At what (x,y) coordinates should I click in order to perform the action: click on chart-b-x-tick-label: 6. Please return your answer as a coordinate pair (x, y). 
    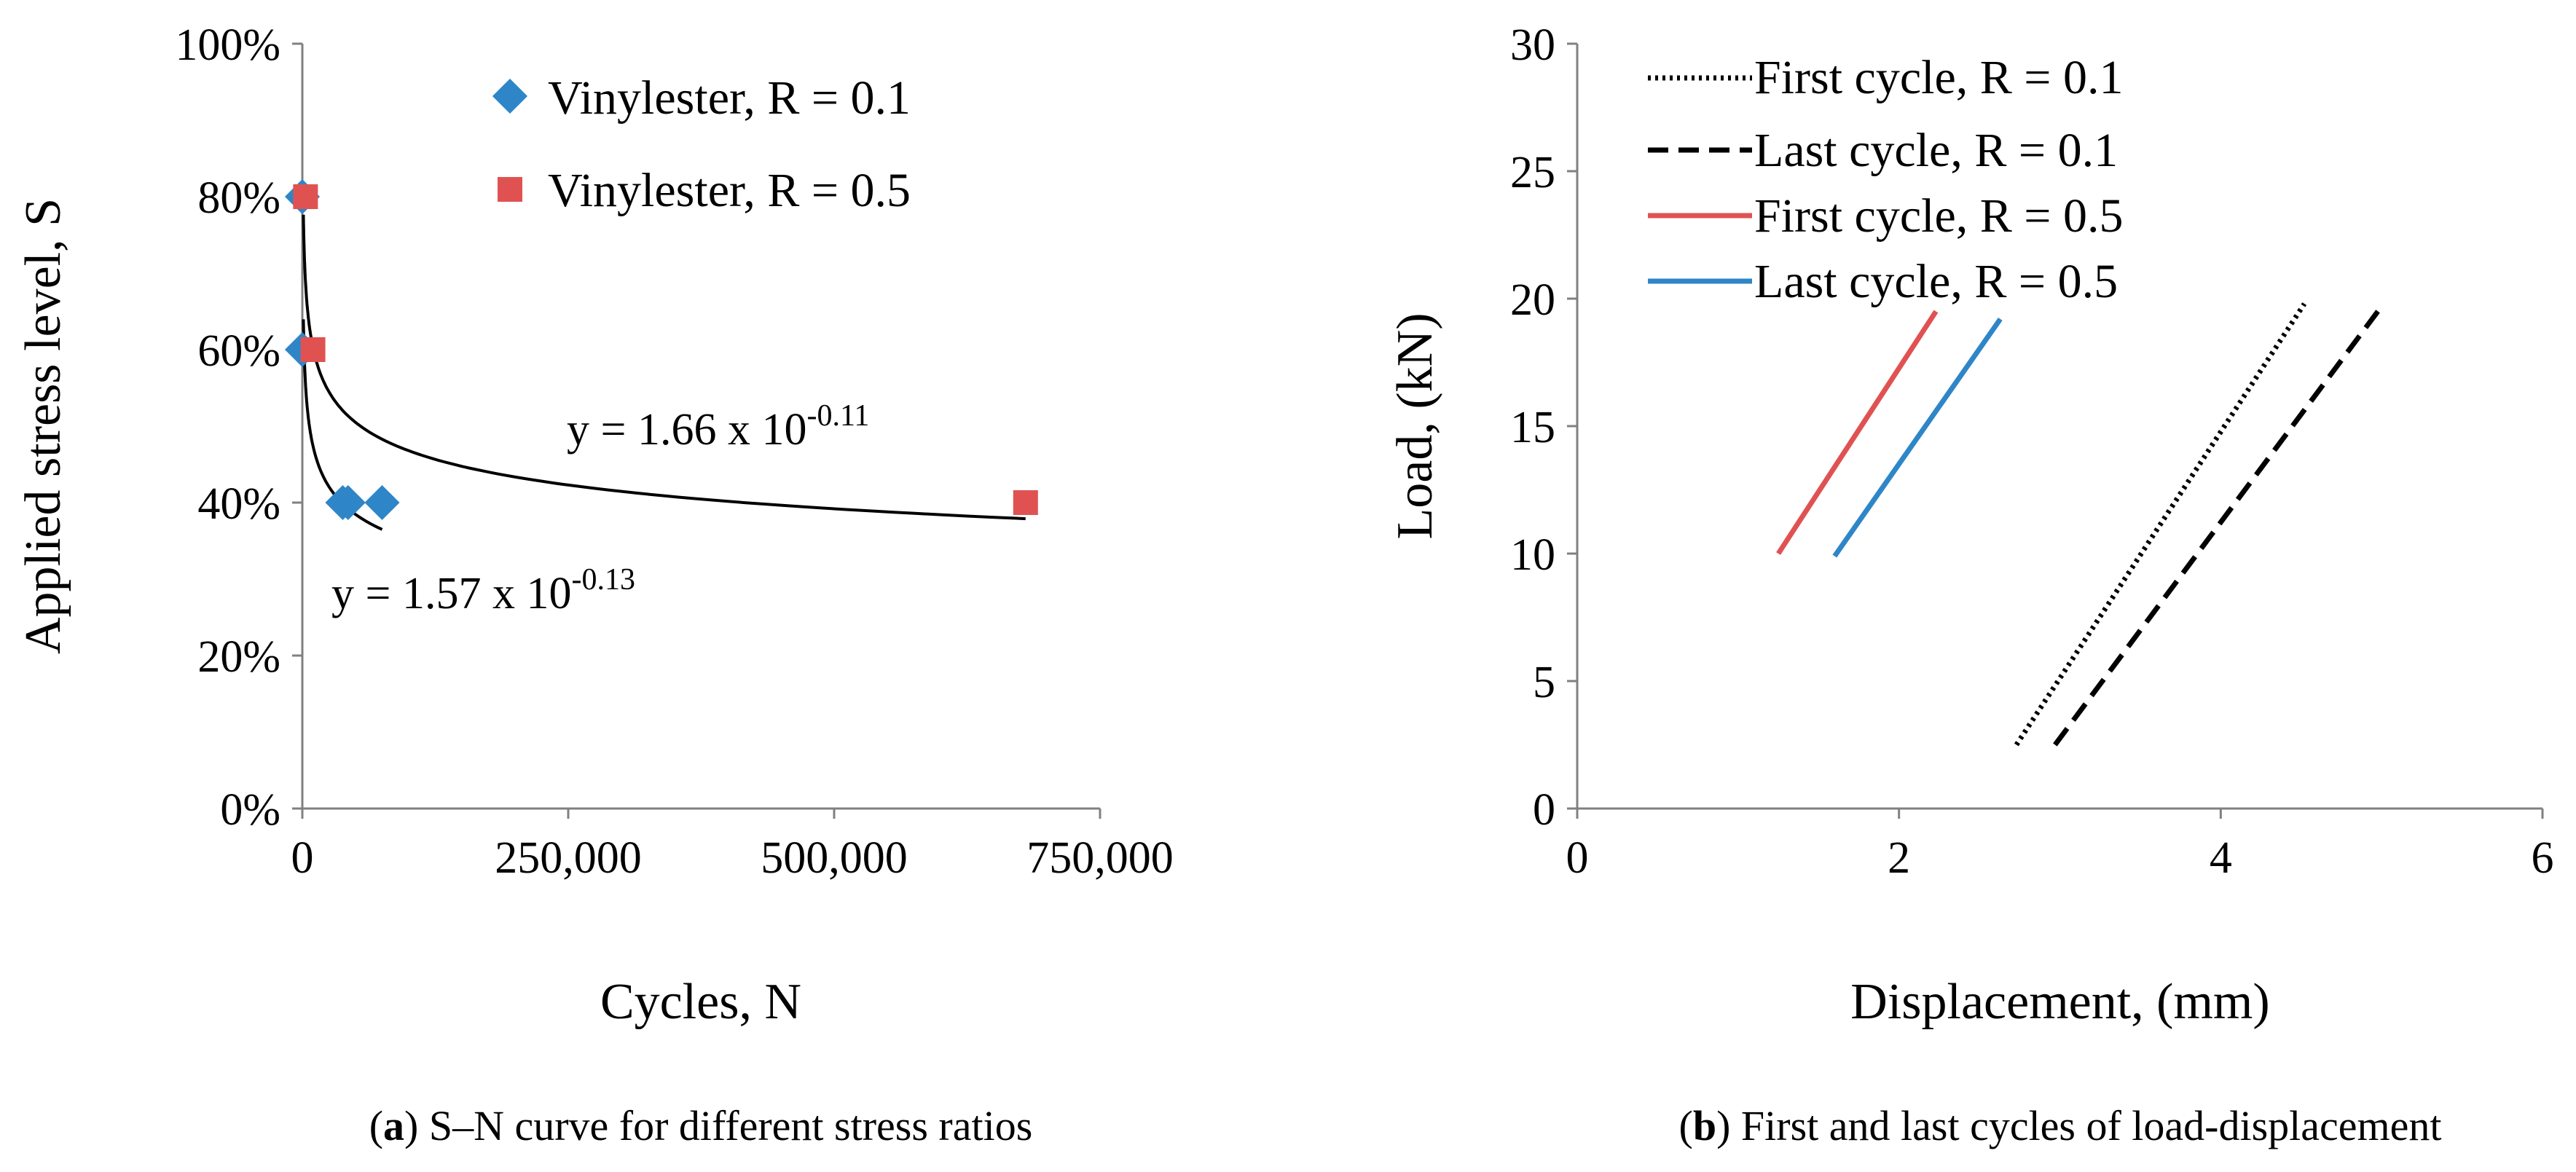
    Looking at the image, I should click on (2543, 858).